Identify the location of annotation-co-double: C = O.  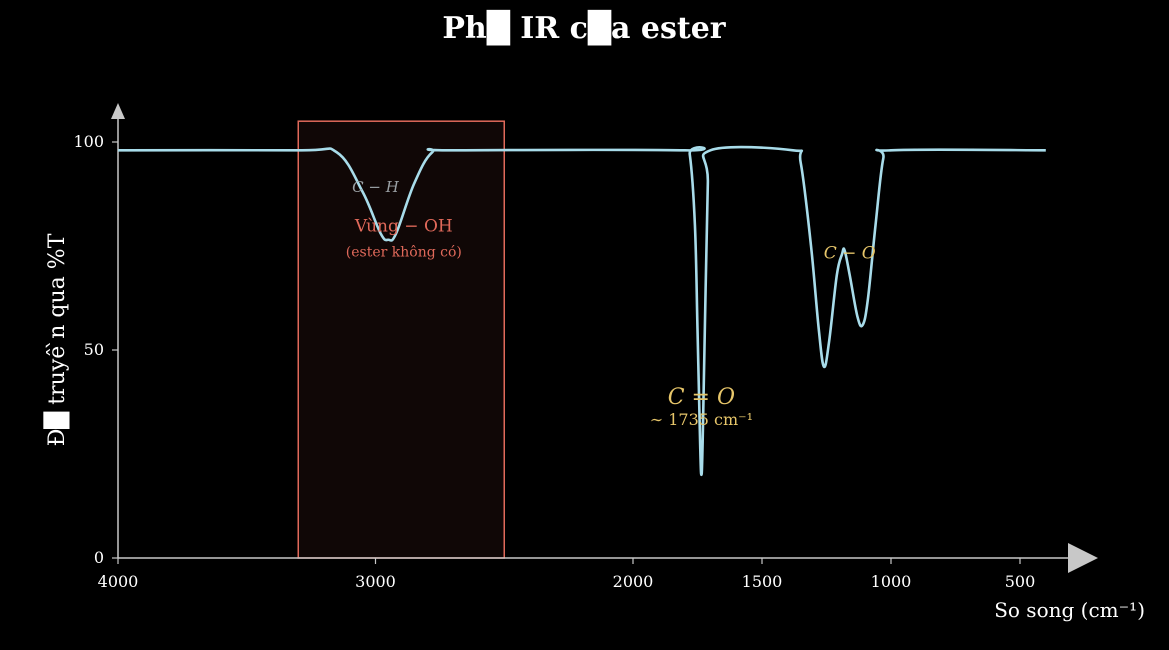
(701, 397).